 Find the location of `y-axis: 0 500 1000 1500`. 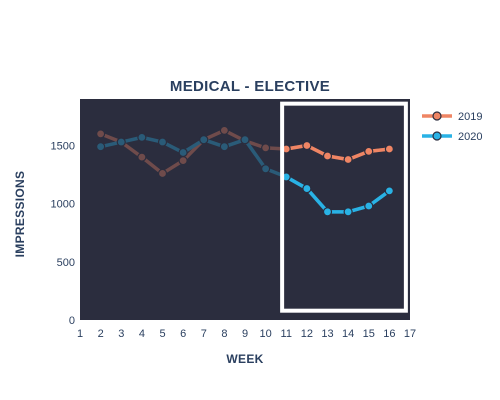

y-axis: 0 500 1000 1500 is located at coordinates (63, 234).